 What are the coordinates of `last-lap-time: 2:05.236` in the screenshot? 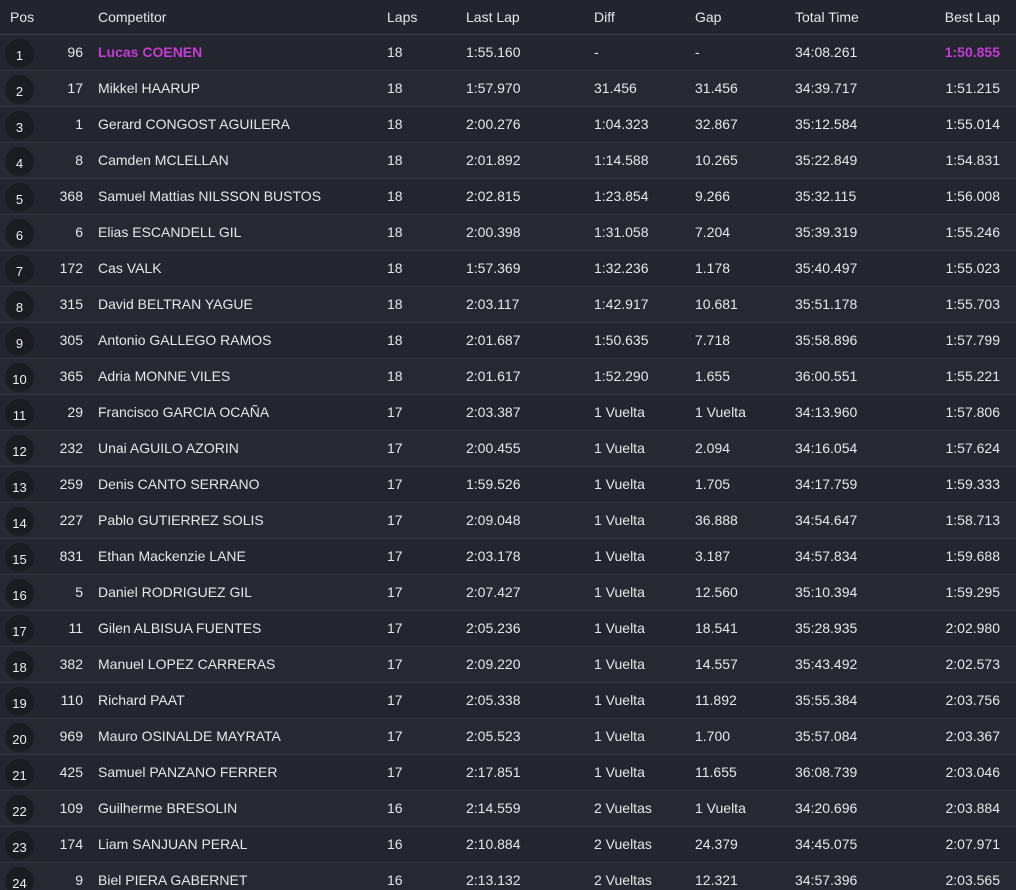 It's located at (493, 628).